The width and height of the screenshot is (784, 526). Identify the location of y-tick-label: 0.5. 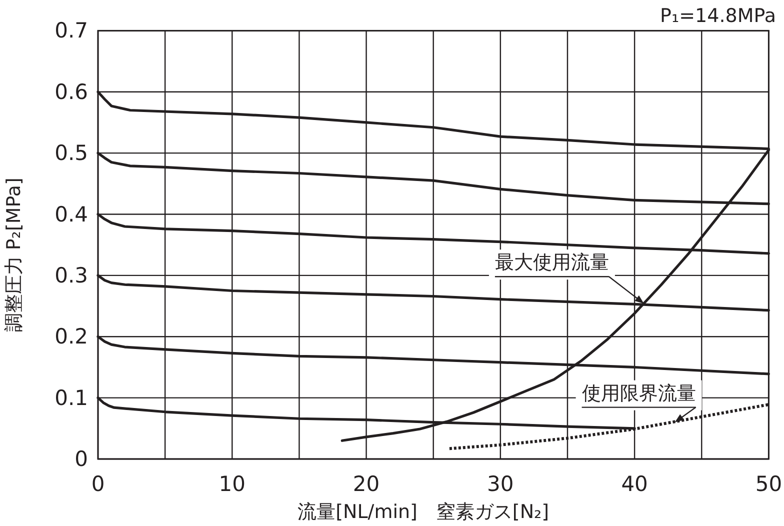
(71, 153).